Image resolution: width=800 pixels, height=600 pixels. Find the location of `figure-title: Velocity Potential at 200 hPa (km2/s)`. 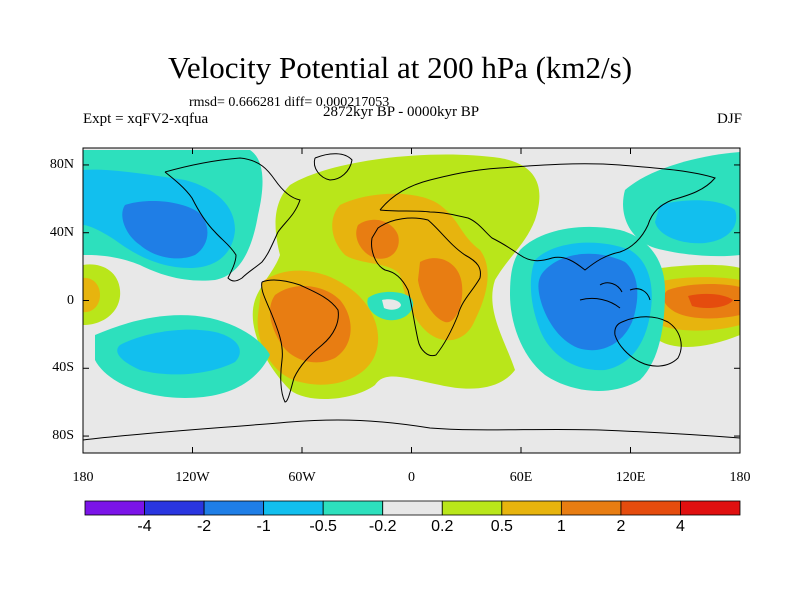

figure-title: Velocity Potential at 200 hPa (km2/s) is located at coordinates (400, 67).